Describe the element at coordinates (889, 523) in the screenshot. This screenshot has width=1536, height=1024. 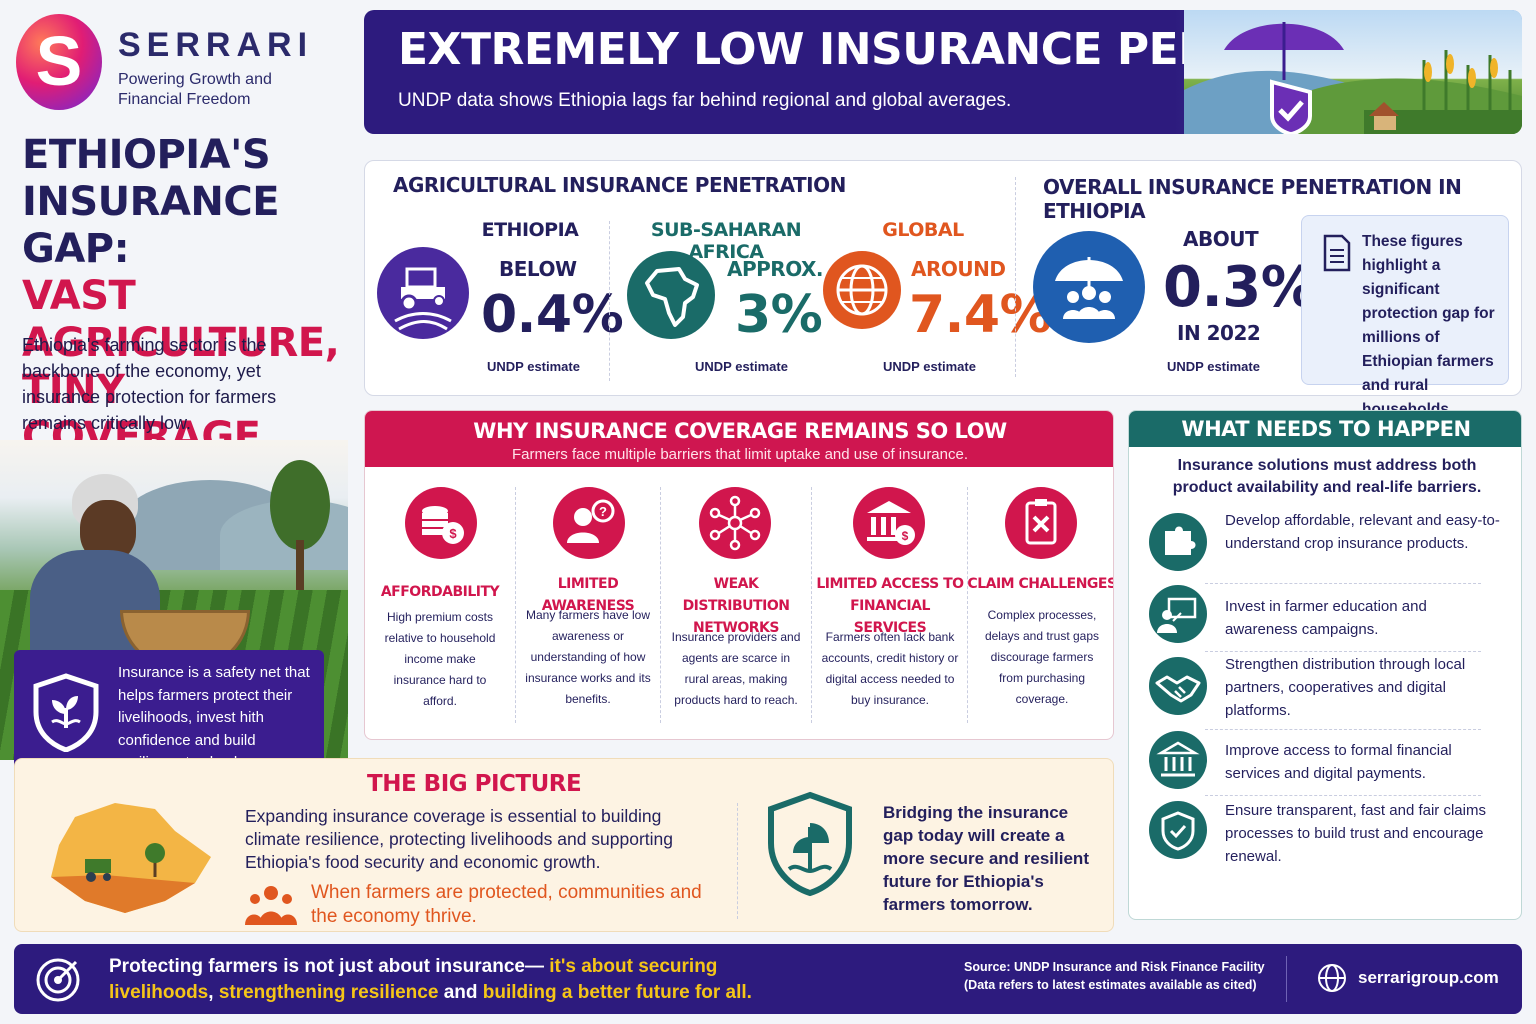
I see `bank-icon: $` at that location.